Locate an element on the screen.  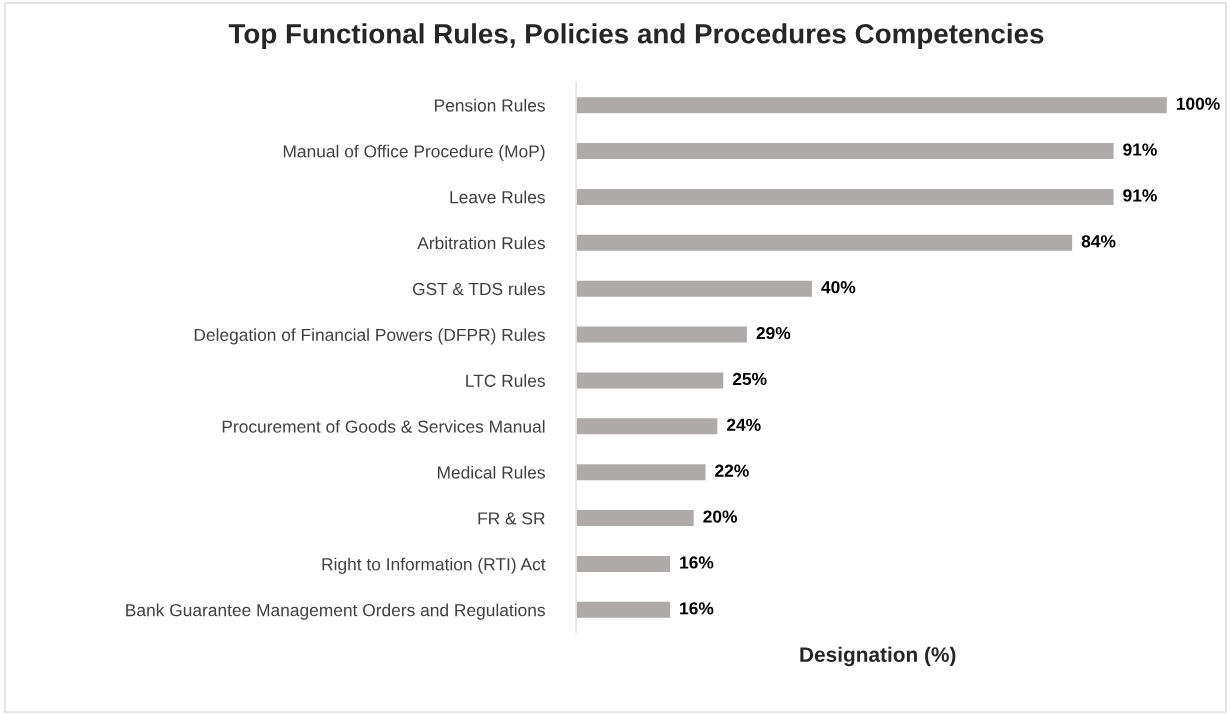
data-label: 84% is located at coordinates (1098, 241).